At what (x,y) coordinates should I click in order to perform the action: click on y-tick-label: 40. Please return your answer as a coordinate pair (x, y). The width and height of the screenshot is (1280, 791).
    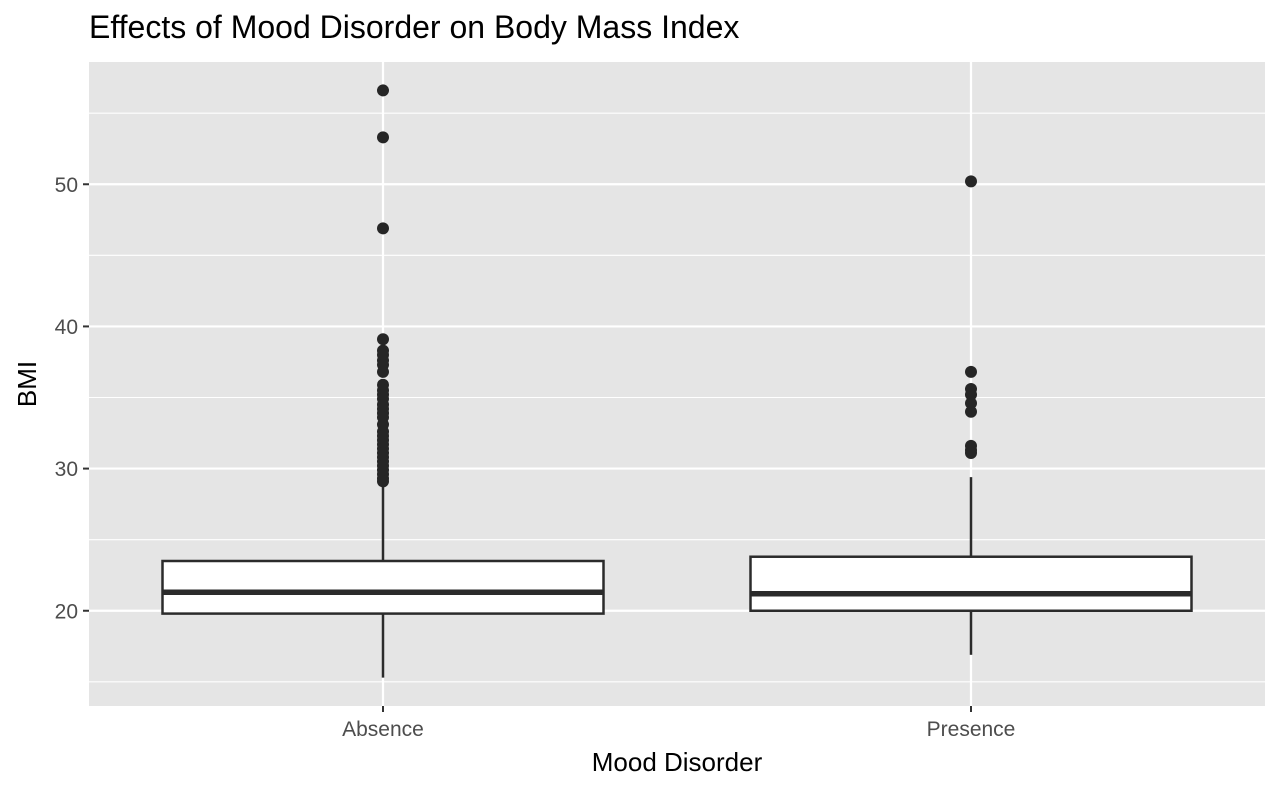
    Looking at the image, I should click on (66, 327).